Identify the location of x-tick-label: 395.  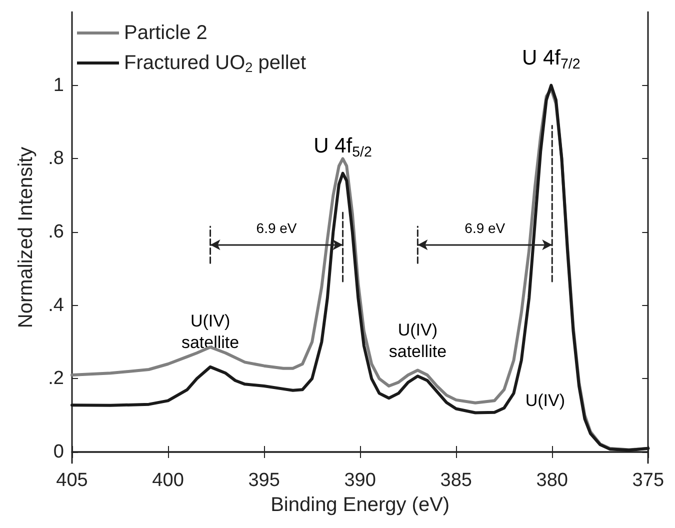
(264, 480).